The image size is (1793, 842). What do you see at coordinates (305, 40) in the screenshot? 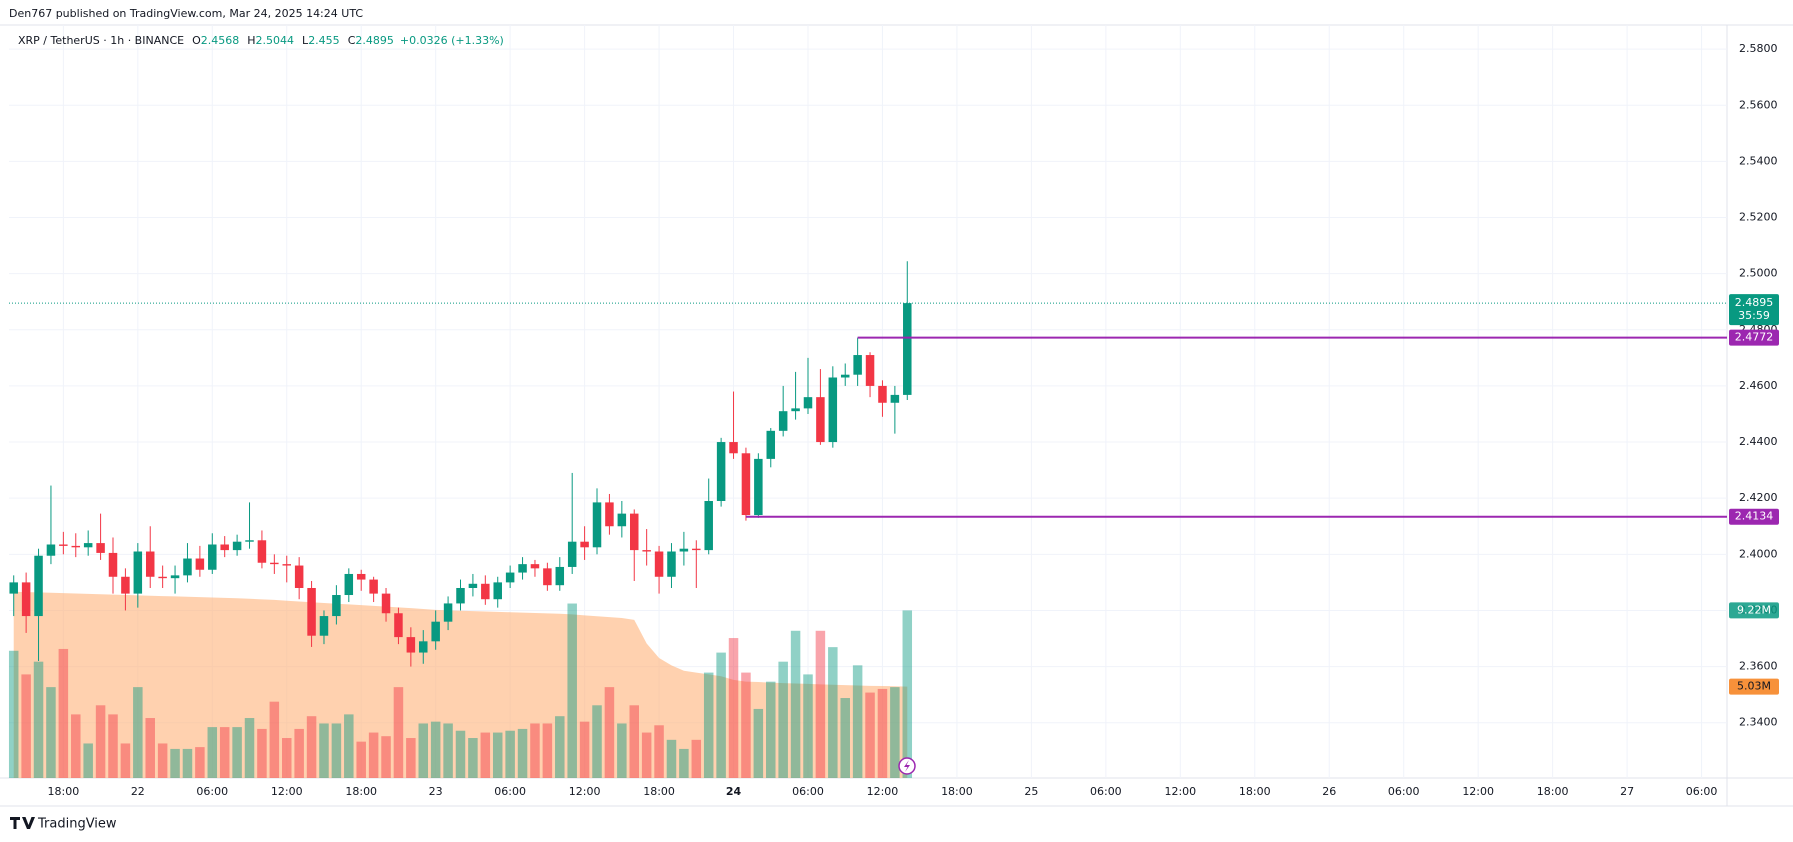
I see `legend-l: L` at bounding box center [305, 40].